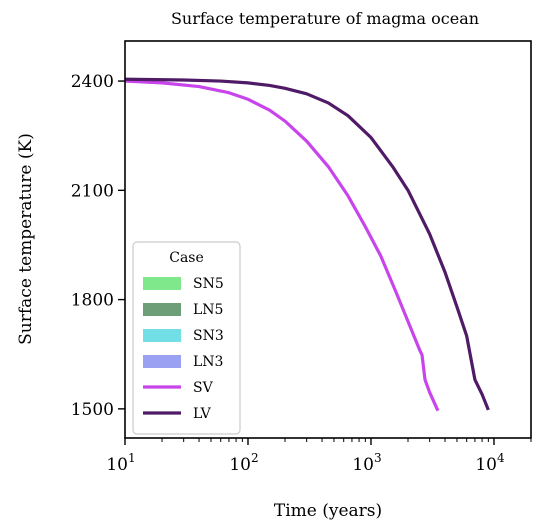 The width and height of the screenshot is (550, 525). Describe the element at coordinates (92, 410) in the screenshot. I see `y-tick-label: 1500` at that location.